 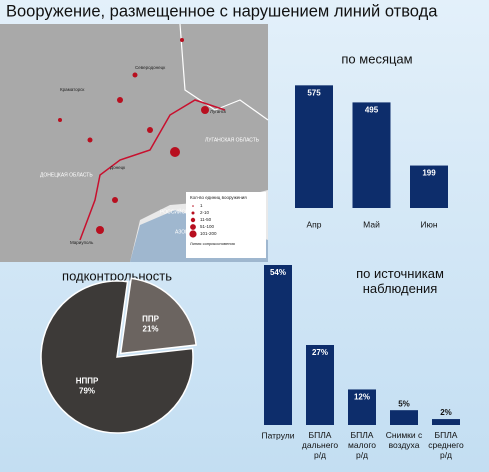 I want to click on value-label: 12%, so click(x=362, y=397).